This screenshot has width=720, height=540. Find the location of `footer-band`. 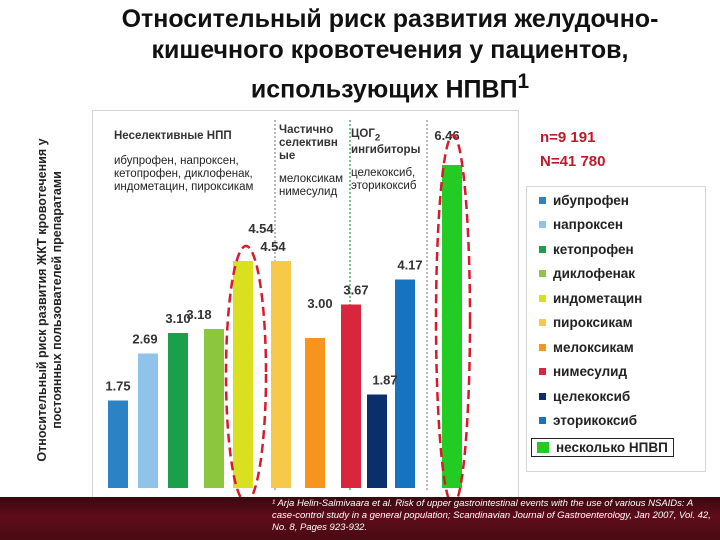

footer-band is located at coordinates (360, 518).